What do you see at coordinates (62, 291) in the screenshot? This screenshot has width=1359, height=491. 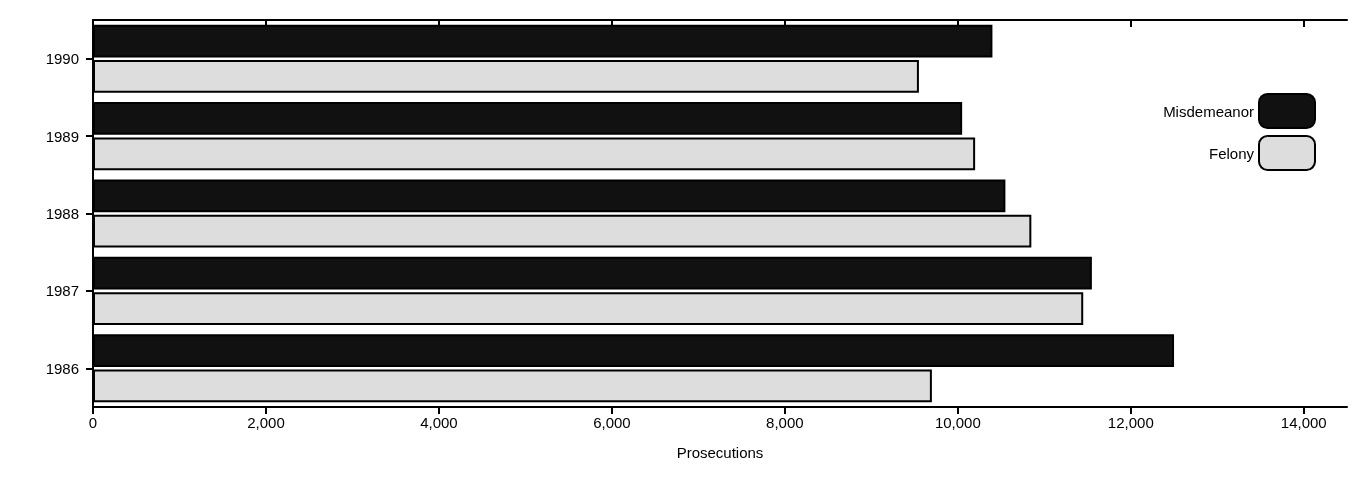 I see `y-tick-label: 1987` at bounding box center [62, 291].